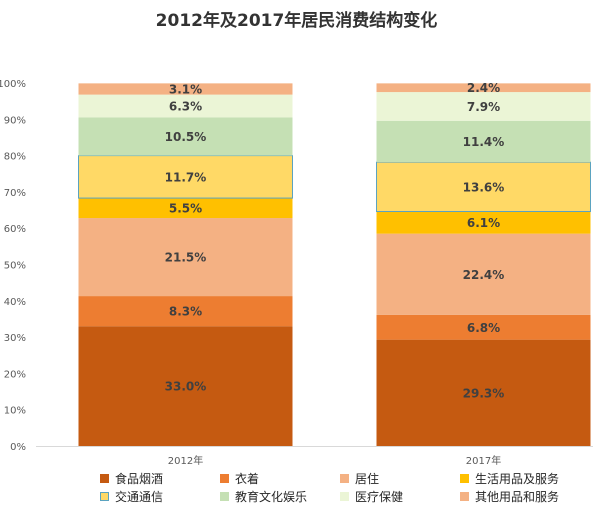  I want to click on data-label: 22.4%, so click(484, 275).